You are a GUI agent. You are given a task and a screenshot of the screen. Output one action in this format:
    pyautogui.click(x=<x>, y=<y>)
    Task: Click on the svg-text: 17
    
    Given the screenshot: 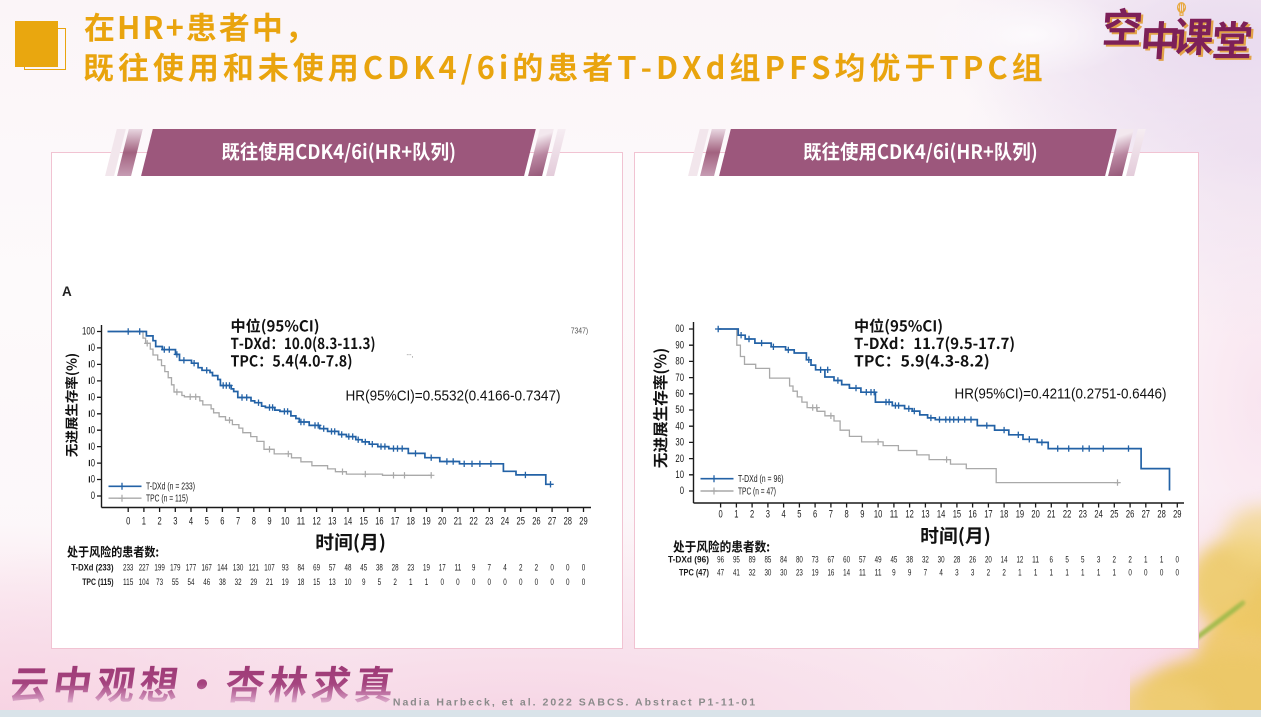 What is the action you would take?
    pyautogui.click(x=988, y=515)
    